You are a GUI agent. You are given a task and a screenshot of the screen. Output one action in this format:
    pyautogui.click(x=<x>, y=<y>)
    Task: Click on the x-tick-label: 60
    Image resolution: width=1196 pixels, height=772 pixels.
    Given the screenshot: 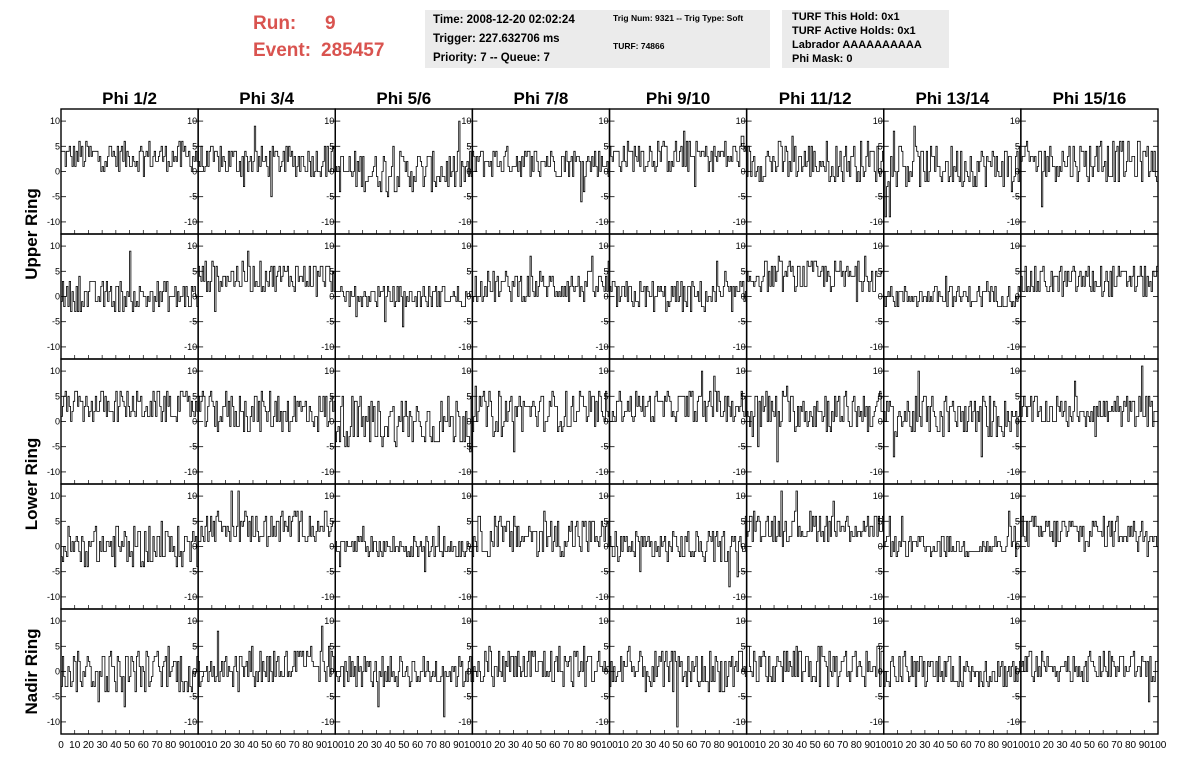 What is the action you would take?
    pyautogui.click(x=418, y=745)
    